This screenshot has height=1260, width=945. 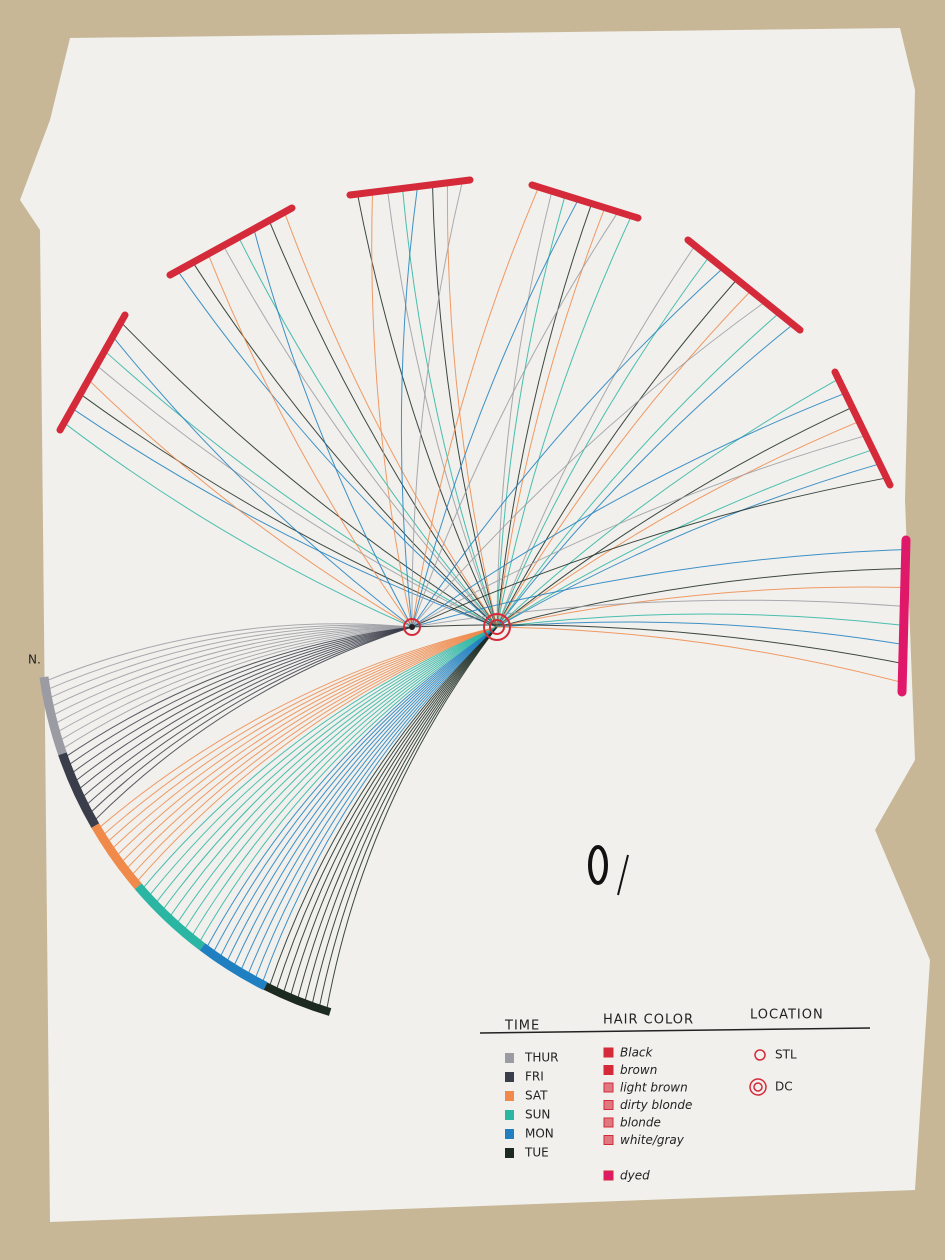 What do you see at coordinates (536, 1153) in the screenshot?
I see `time-label: TUE` at bounding box center [536, 1153].